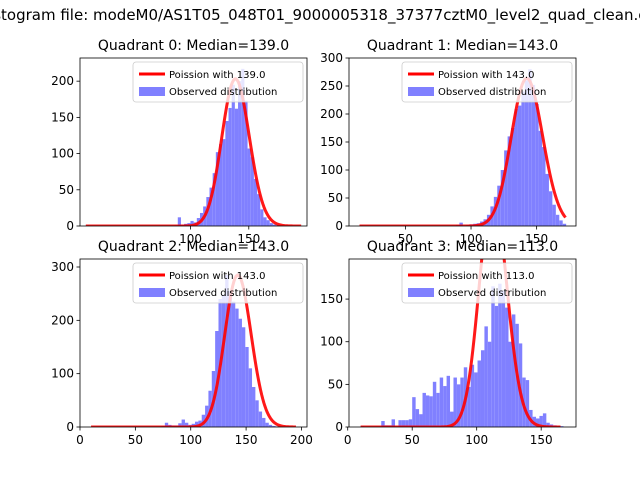 The image size is (640, 480). I want to click on legend-label-observed: Observed distribution, so click(492, 293).